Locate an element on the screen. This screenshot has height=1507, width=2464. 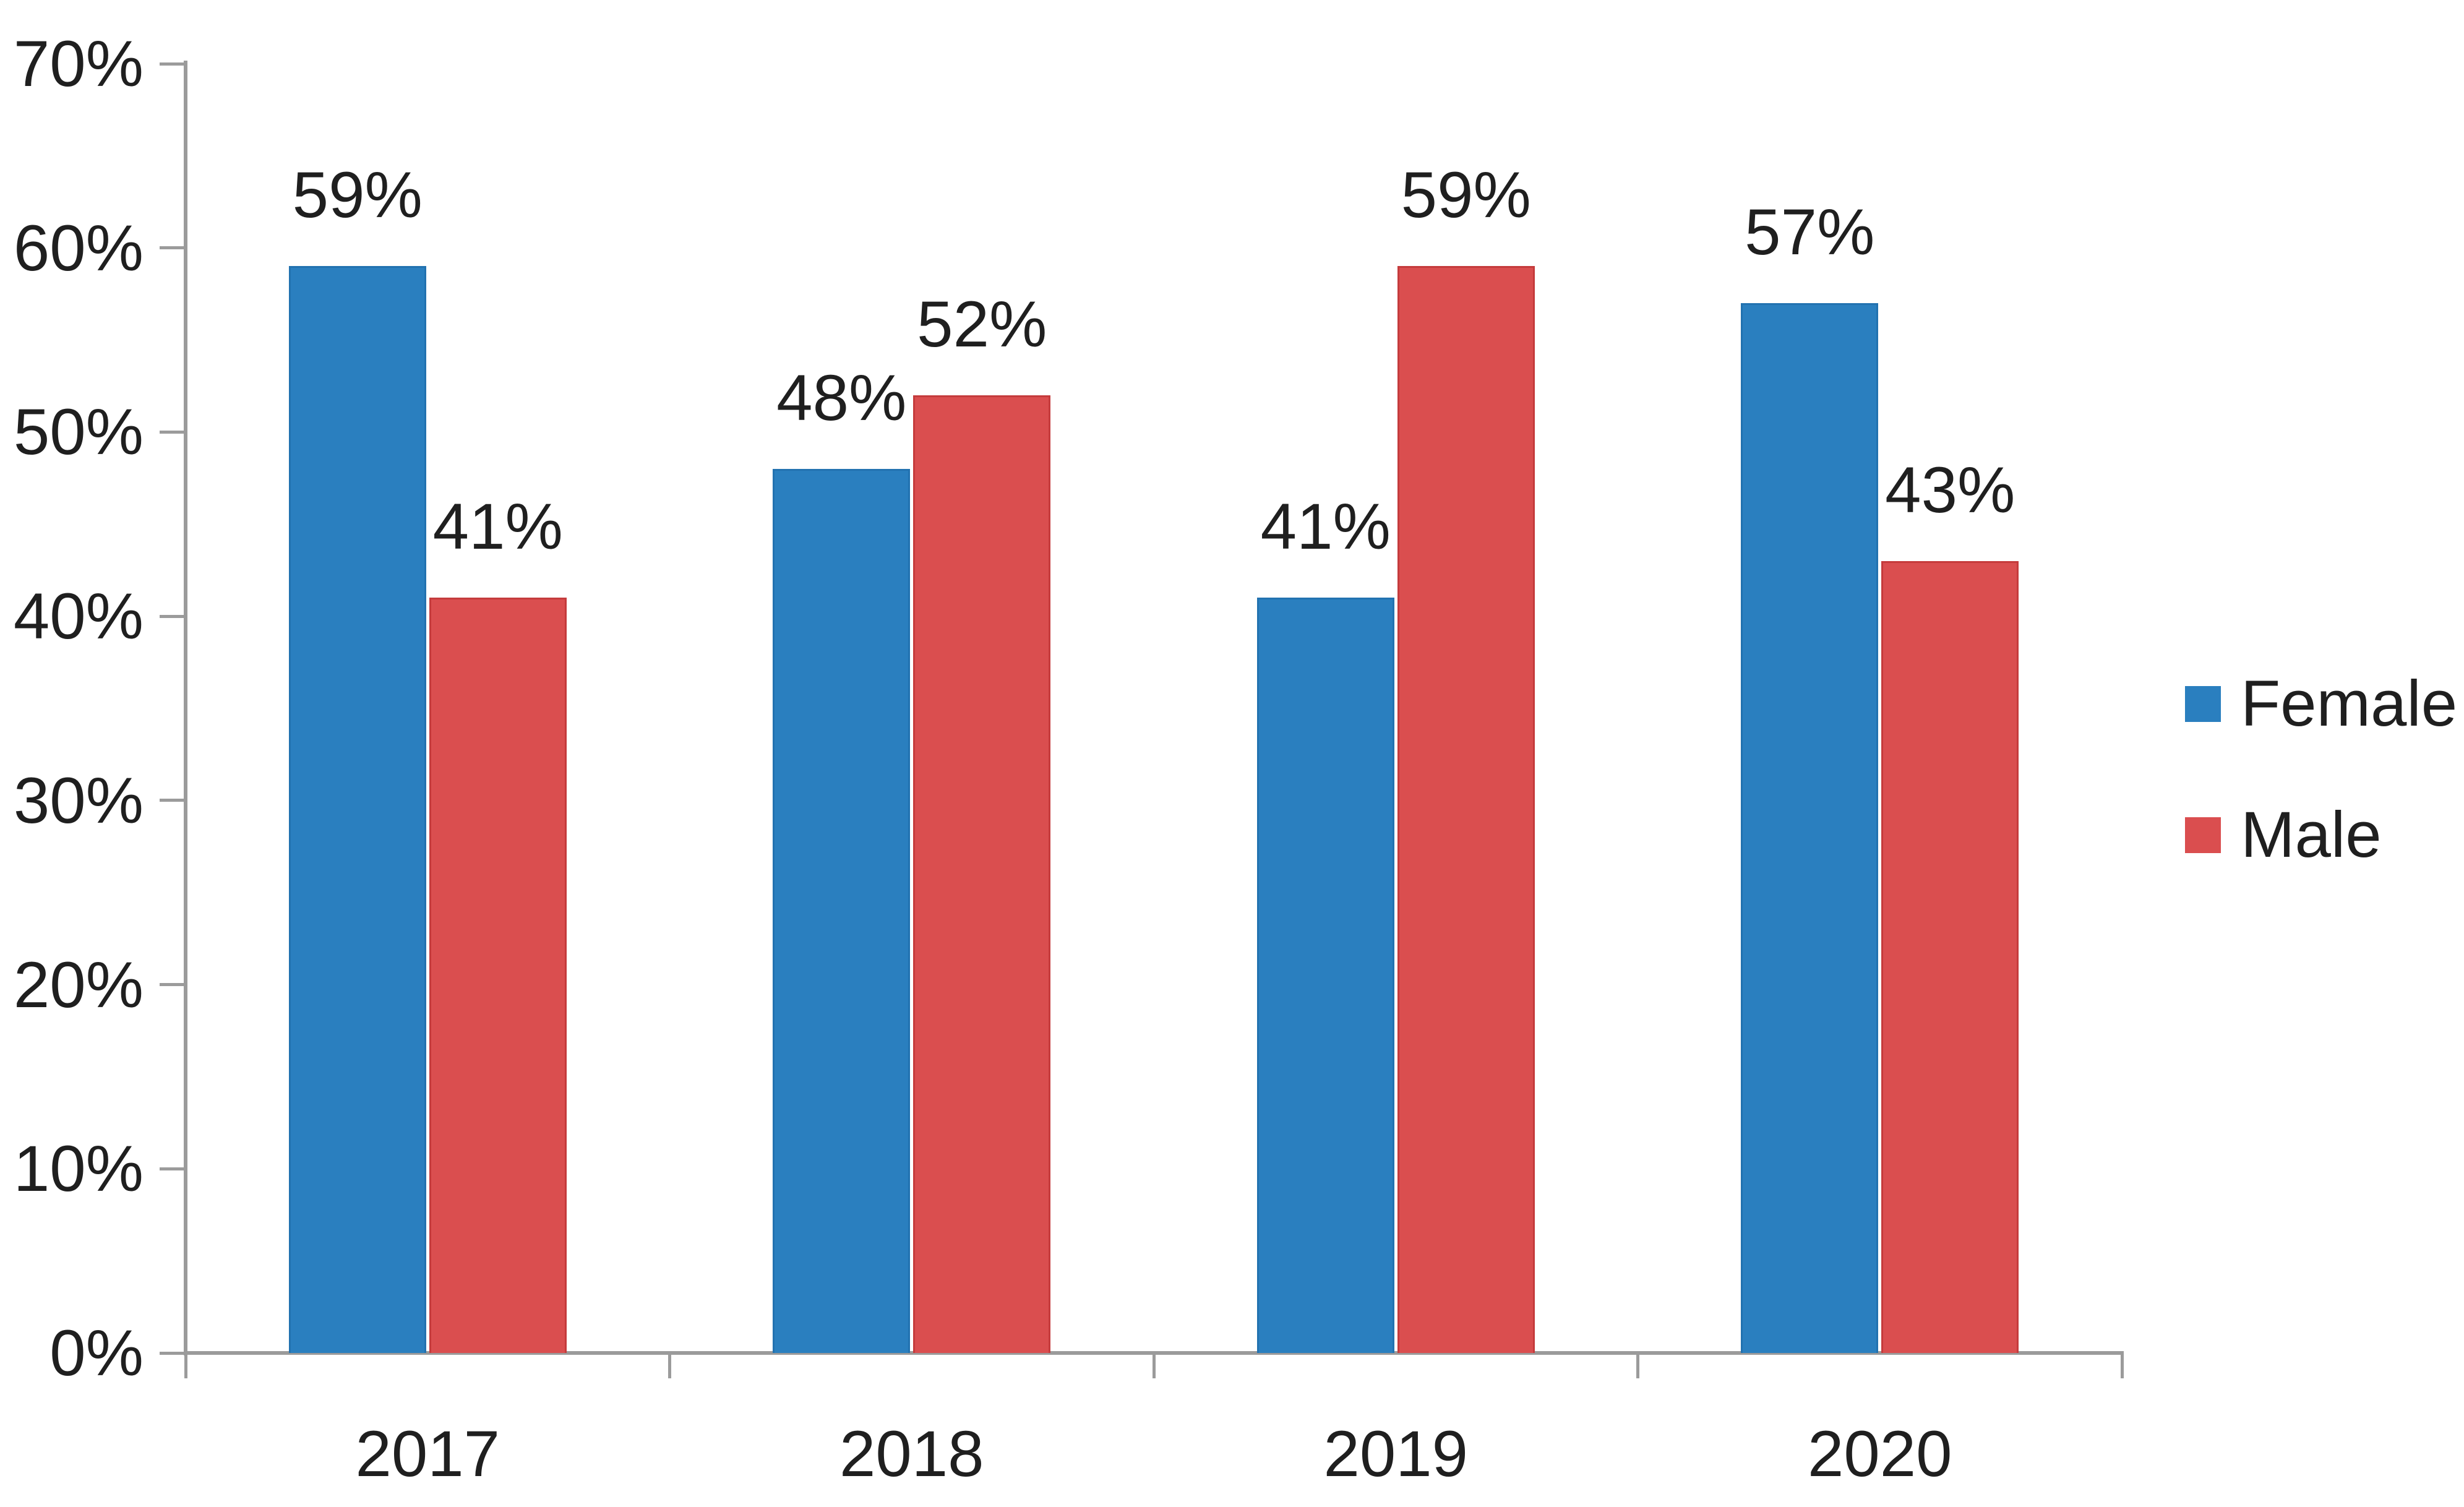
bar-male-2017 is located at coordinates (498, 976).